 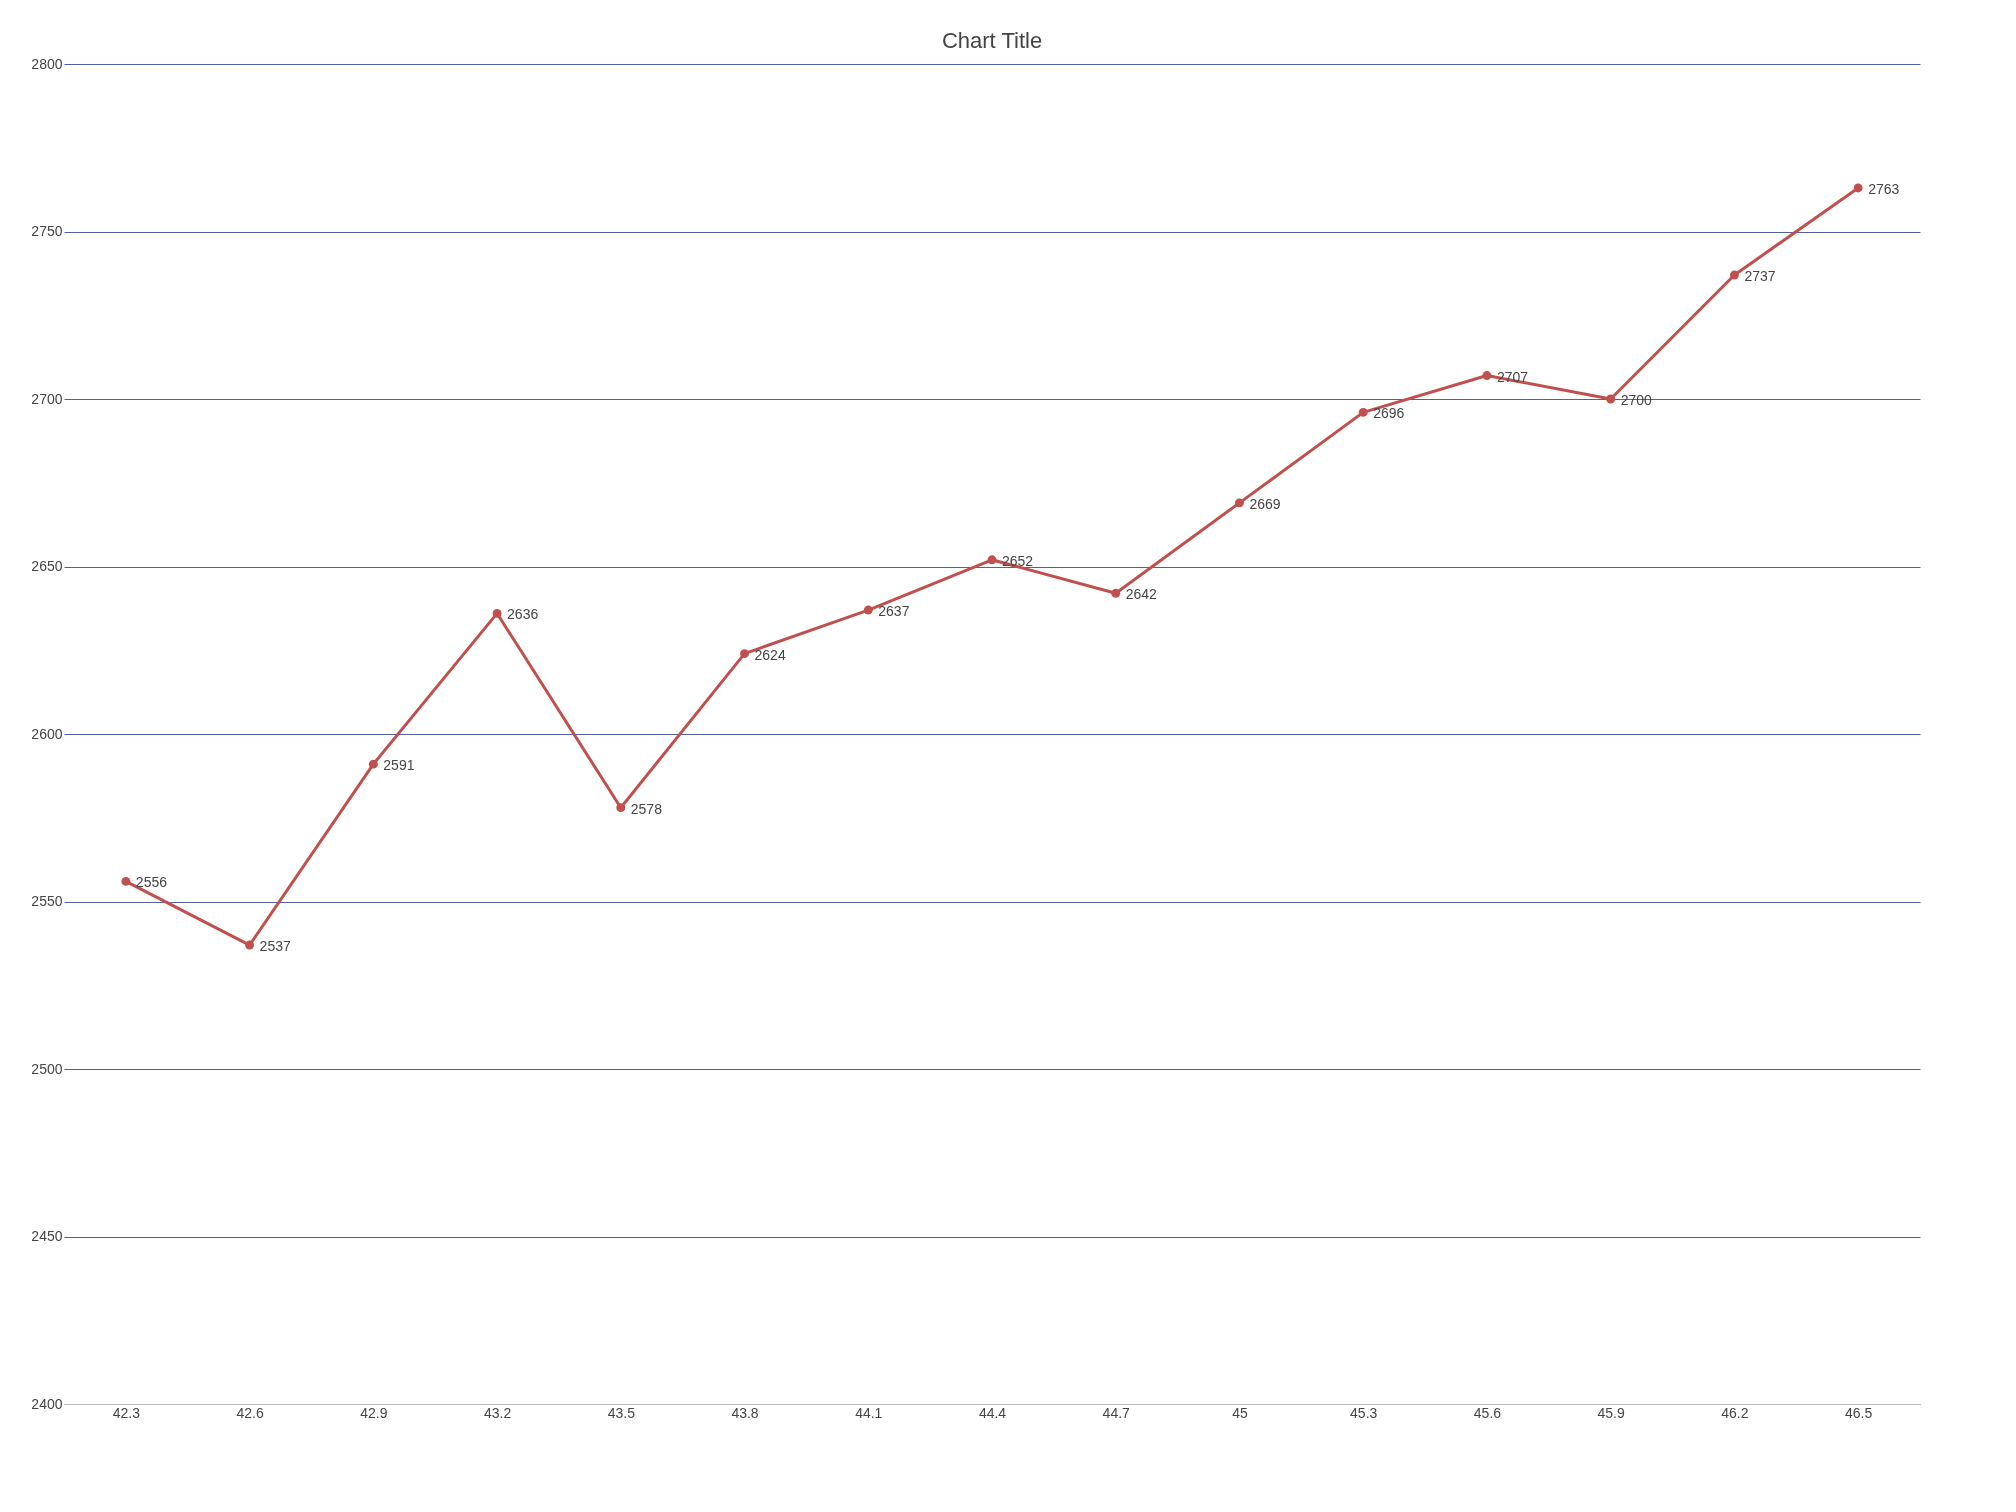 I want to click on chart-title: Chart Title, so click(x=992, y=40).